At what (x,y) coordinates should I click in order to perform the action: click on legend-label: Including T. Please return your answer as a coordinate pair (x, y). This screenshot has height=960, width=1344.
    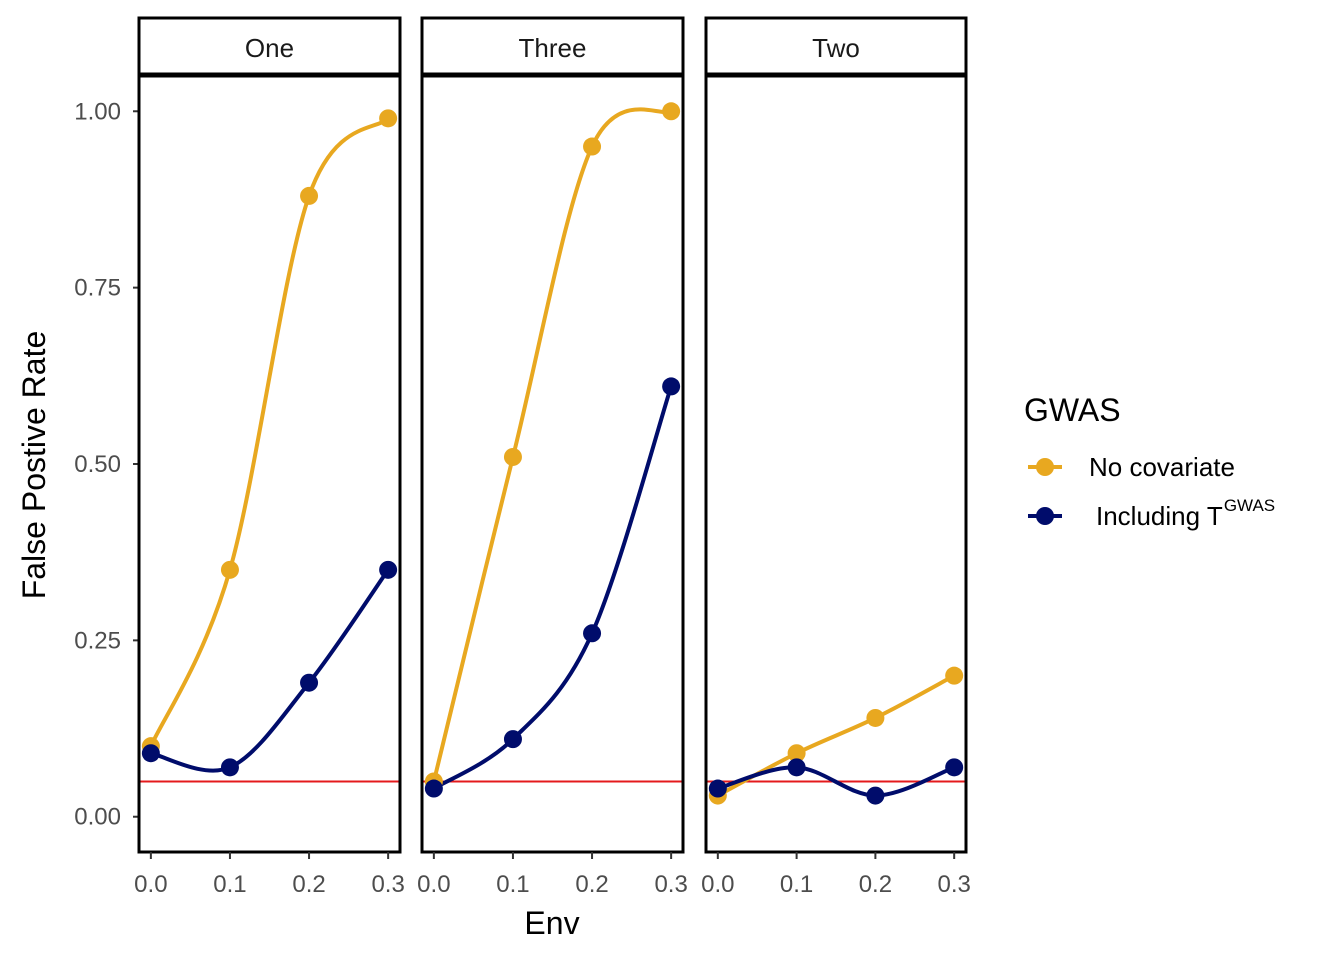
    Looking at the image, I should click on (1159, 516).